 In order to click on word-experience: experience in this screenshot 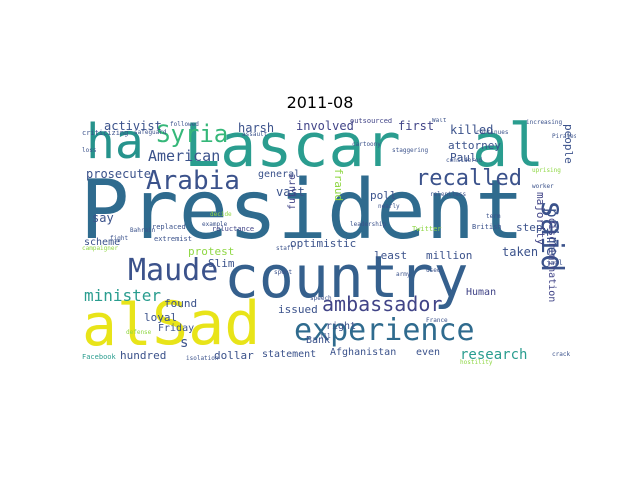, I will do `click(384, 330)`.